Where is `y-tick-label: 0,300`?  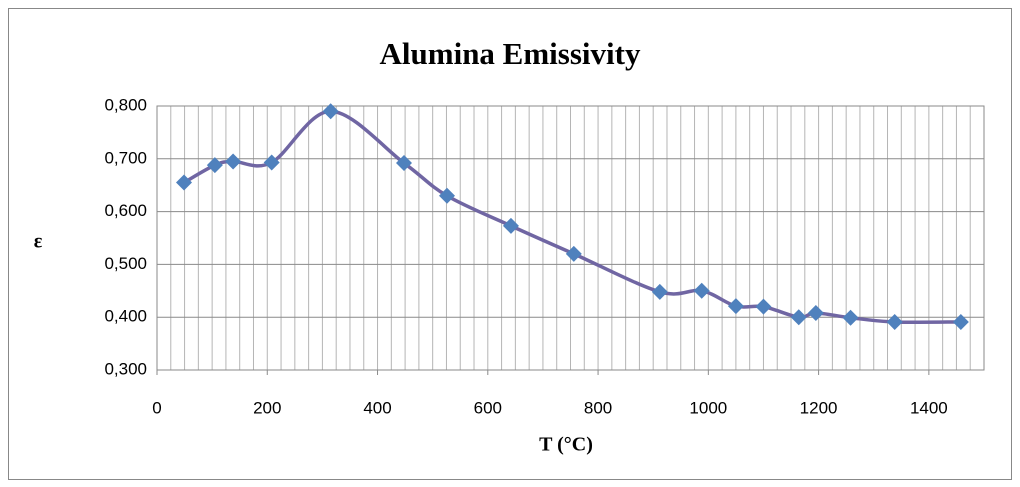
y-tick-label: 0,300 is located at coordinates (125, 368).